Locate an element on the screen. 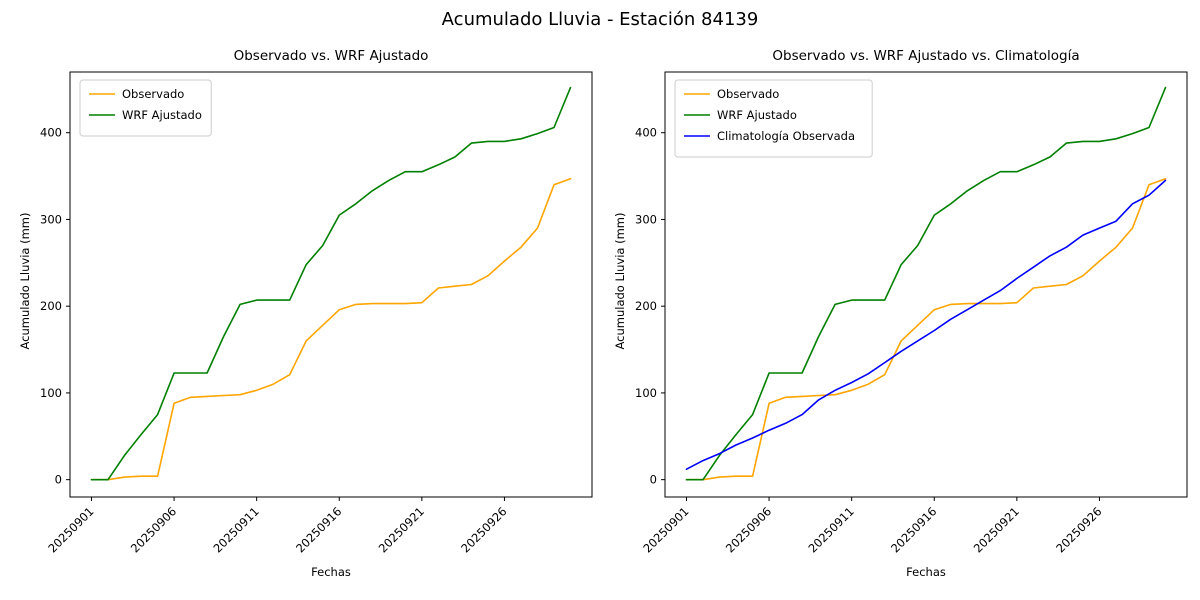 The image size is (1200, 600). subplot-1-xlabel: Fechas is located at coordinates (331, 572).